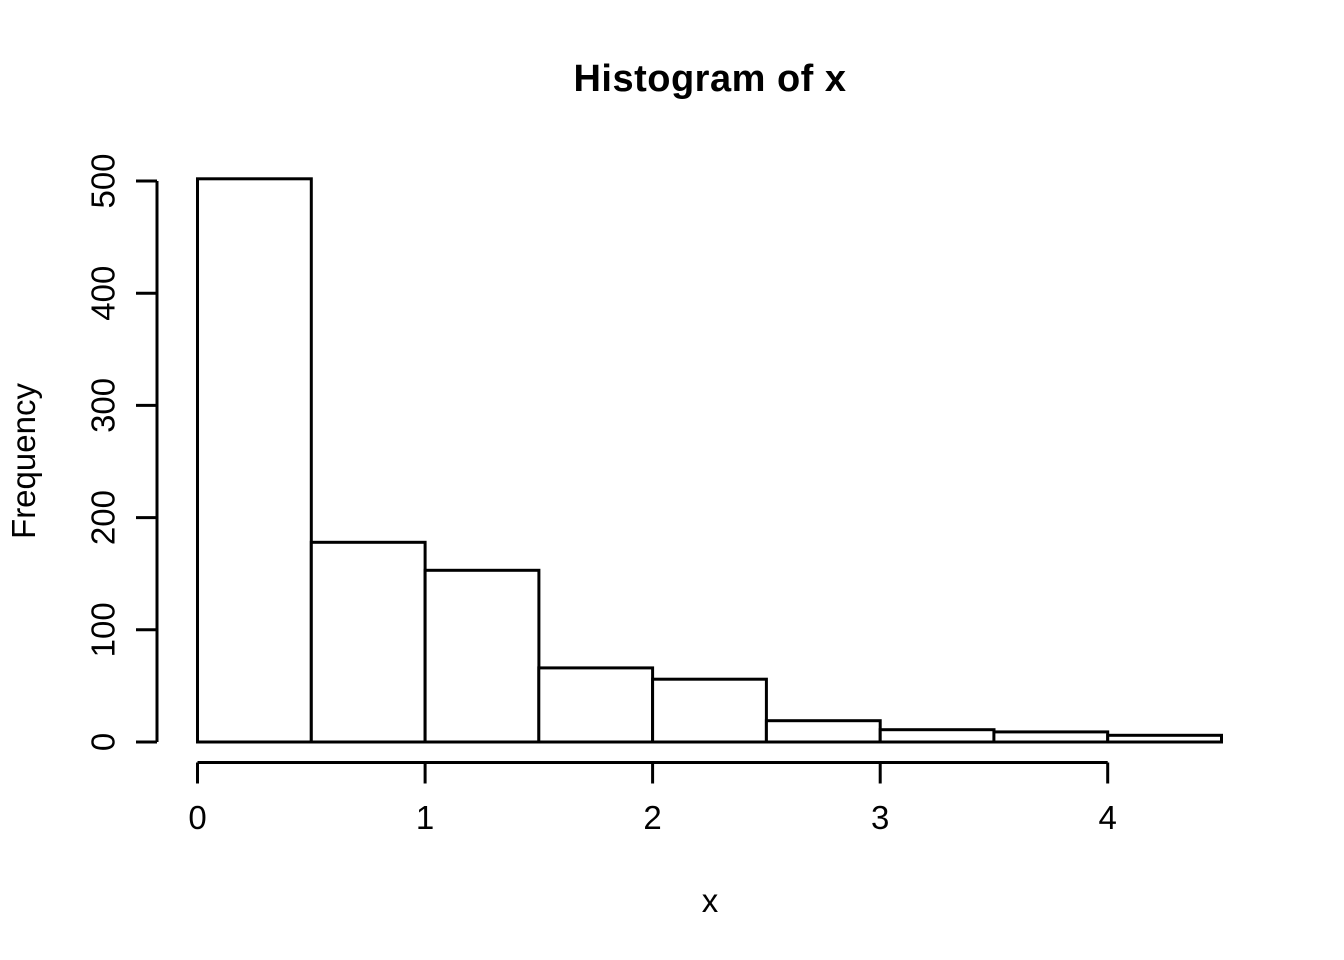 Image resolution: width=1344 pixels, height=960 pixels. What do you see at coordinates (880, 817) in the screenshot?
I see `x-tick-label: 3` at bounding box center [880, 817].